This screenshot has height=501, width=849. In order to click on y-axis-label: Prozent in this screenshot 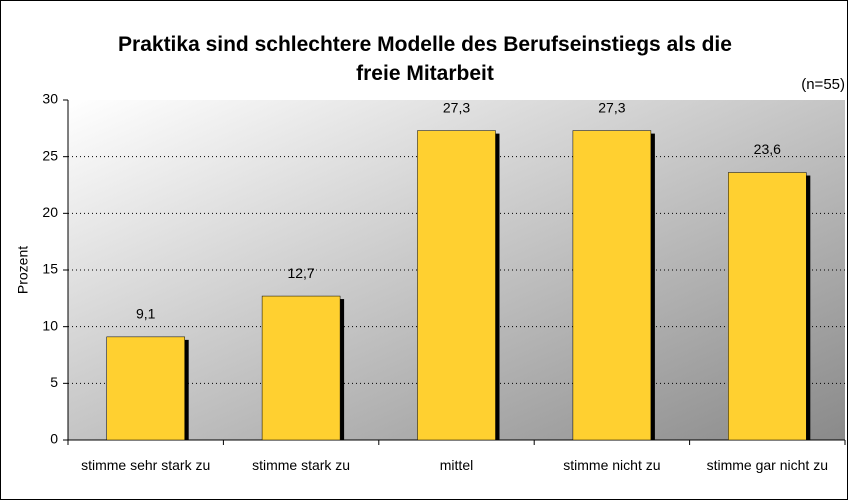, I will do `click(23, 270)`.